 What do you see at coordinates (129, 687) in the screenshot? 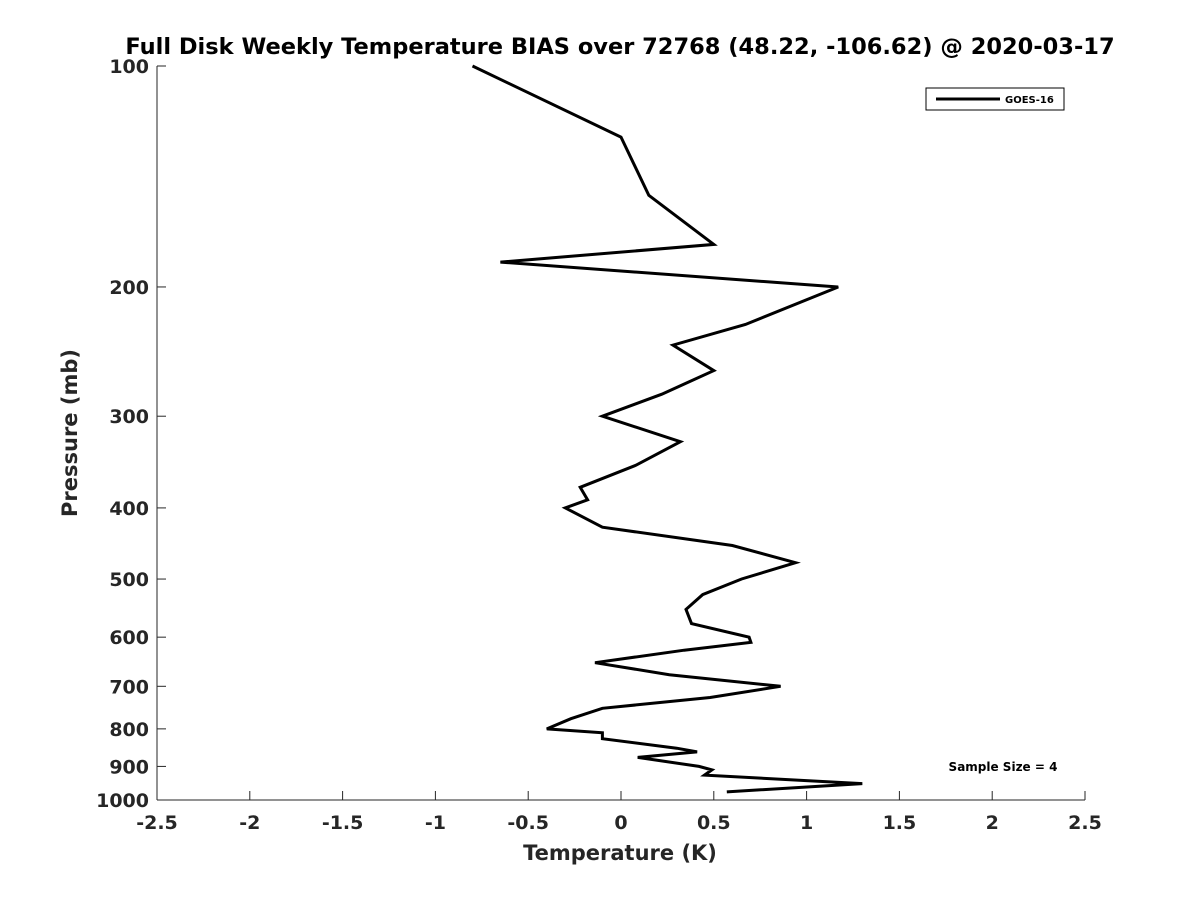
I see `y-tick-label: 700` at bounding box center [129, 687].